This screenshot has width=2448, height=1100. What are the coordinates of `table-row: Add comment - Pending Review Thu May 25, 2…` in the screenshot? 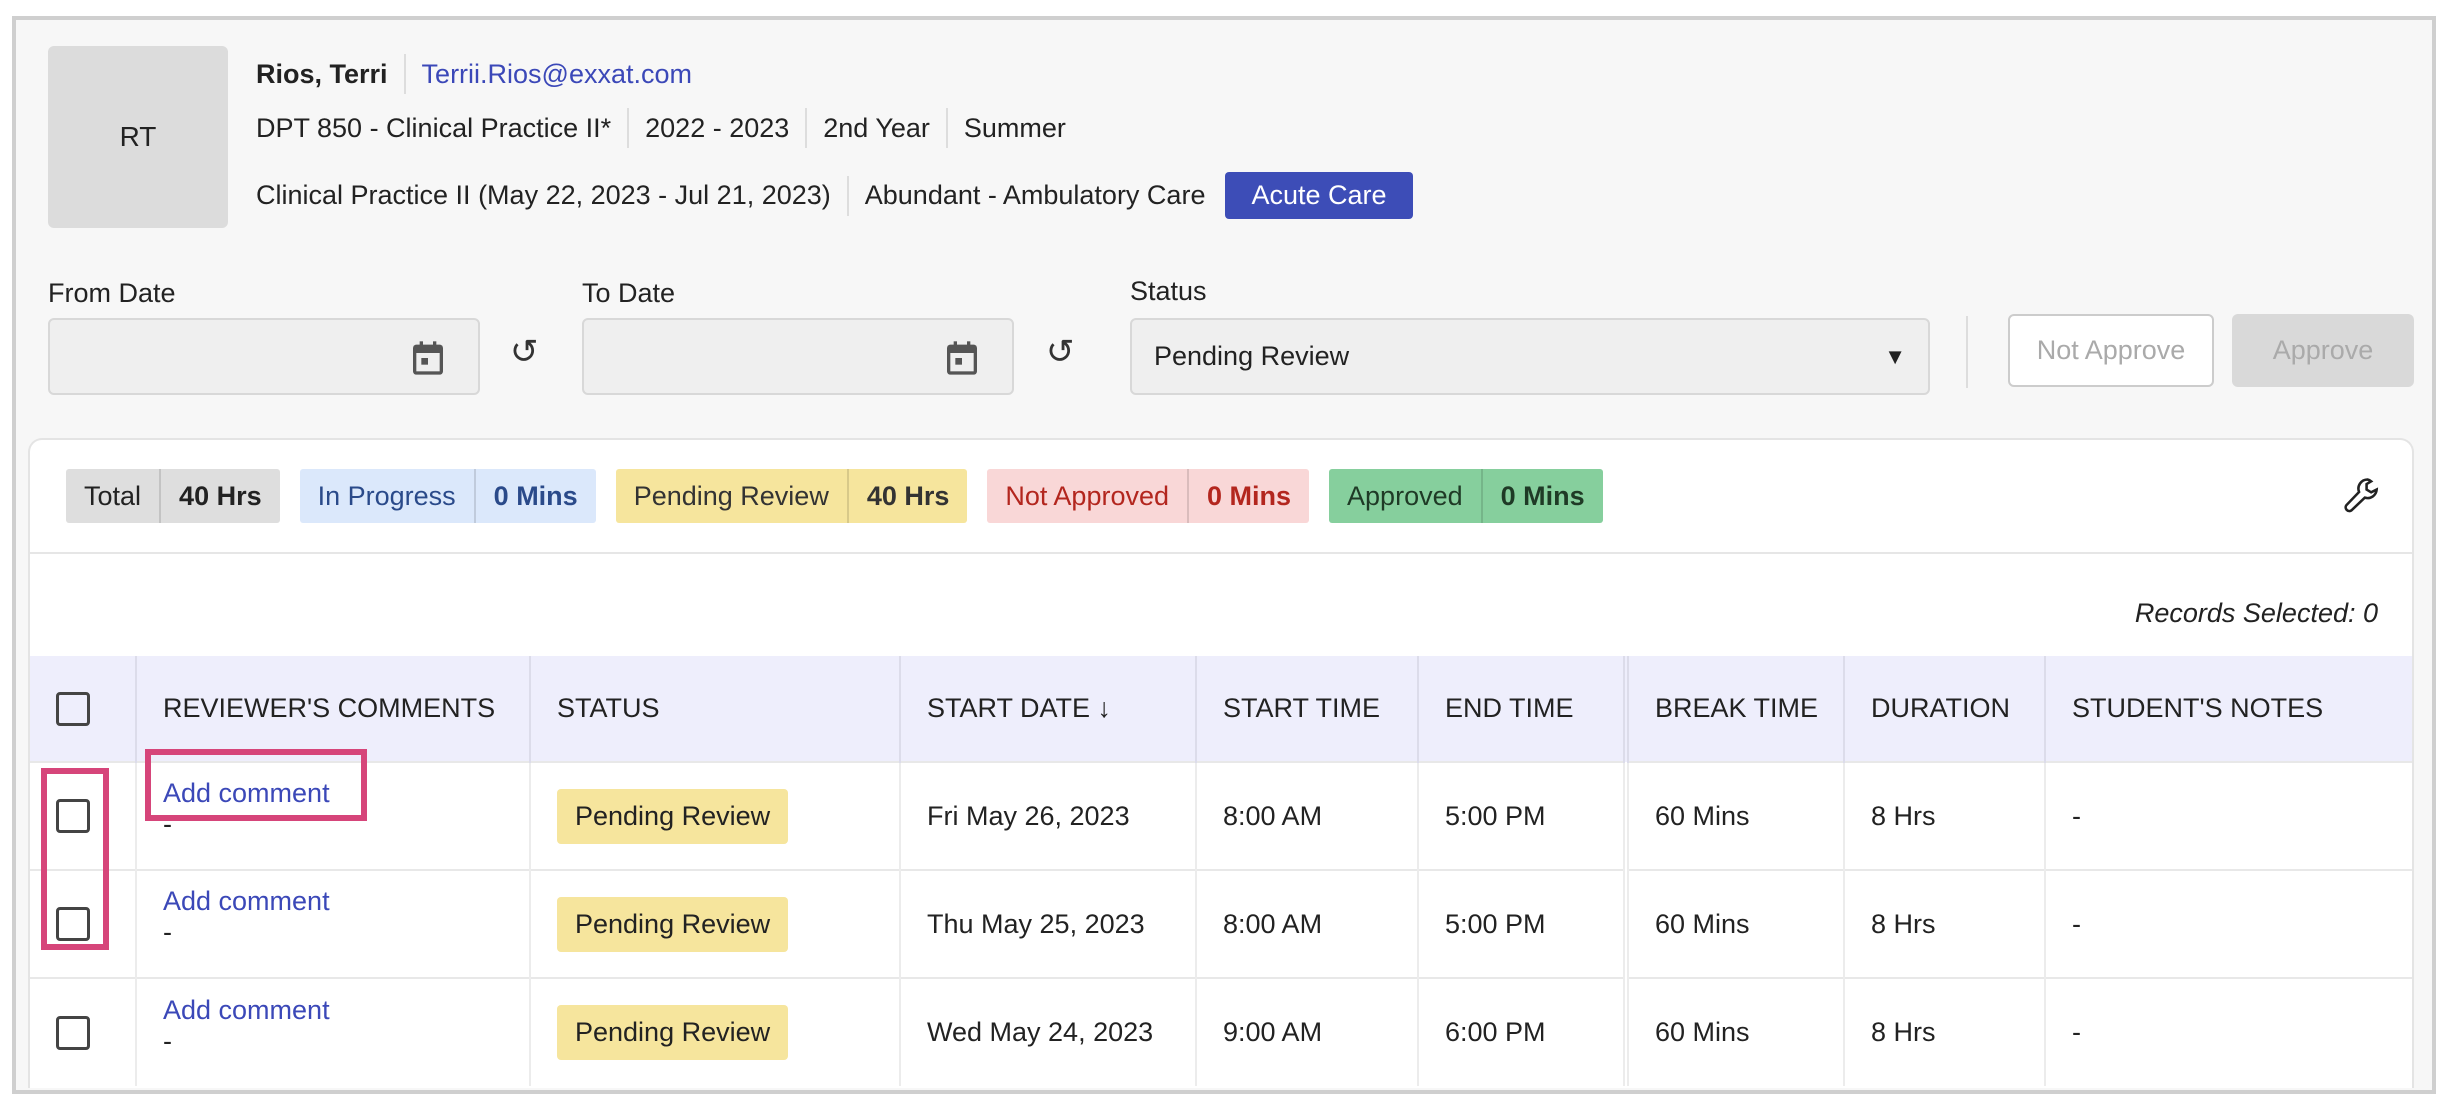 It's located at (1221, 923).